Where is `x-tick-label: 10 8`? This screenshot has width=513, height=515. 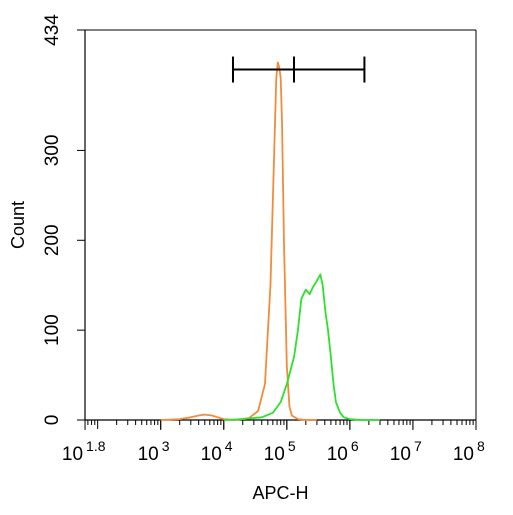 x-tick-label: 10 8 is located at coordinates (469, 451).